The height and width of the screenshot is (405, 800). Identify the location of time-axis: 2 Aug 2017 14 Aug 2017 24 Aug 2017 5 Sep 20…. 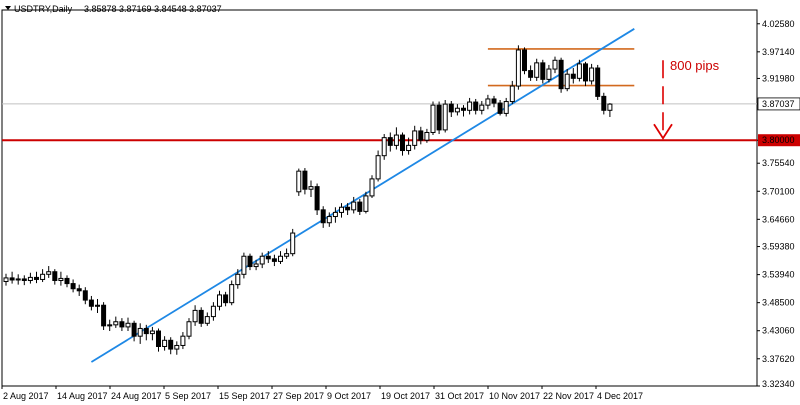
(322, 393).